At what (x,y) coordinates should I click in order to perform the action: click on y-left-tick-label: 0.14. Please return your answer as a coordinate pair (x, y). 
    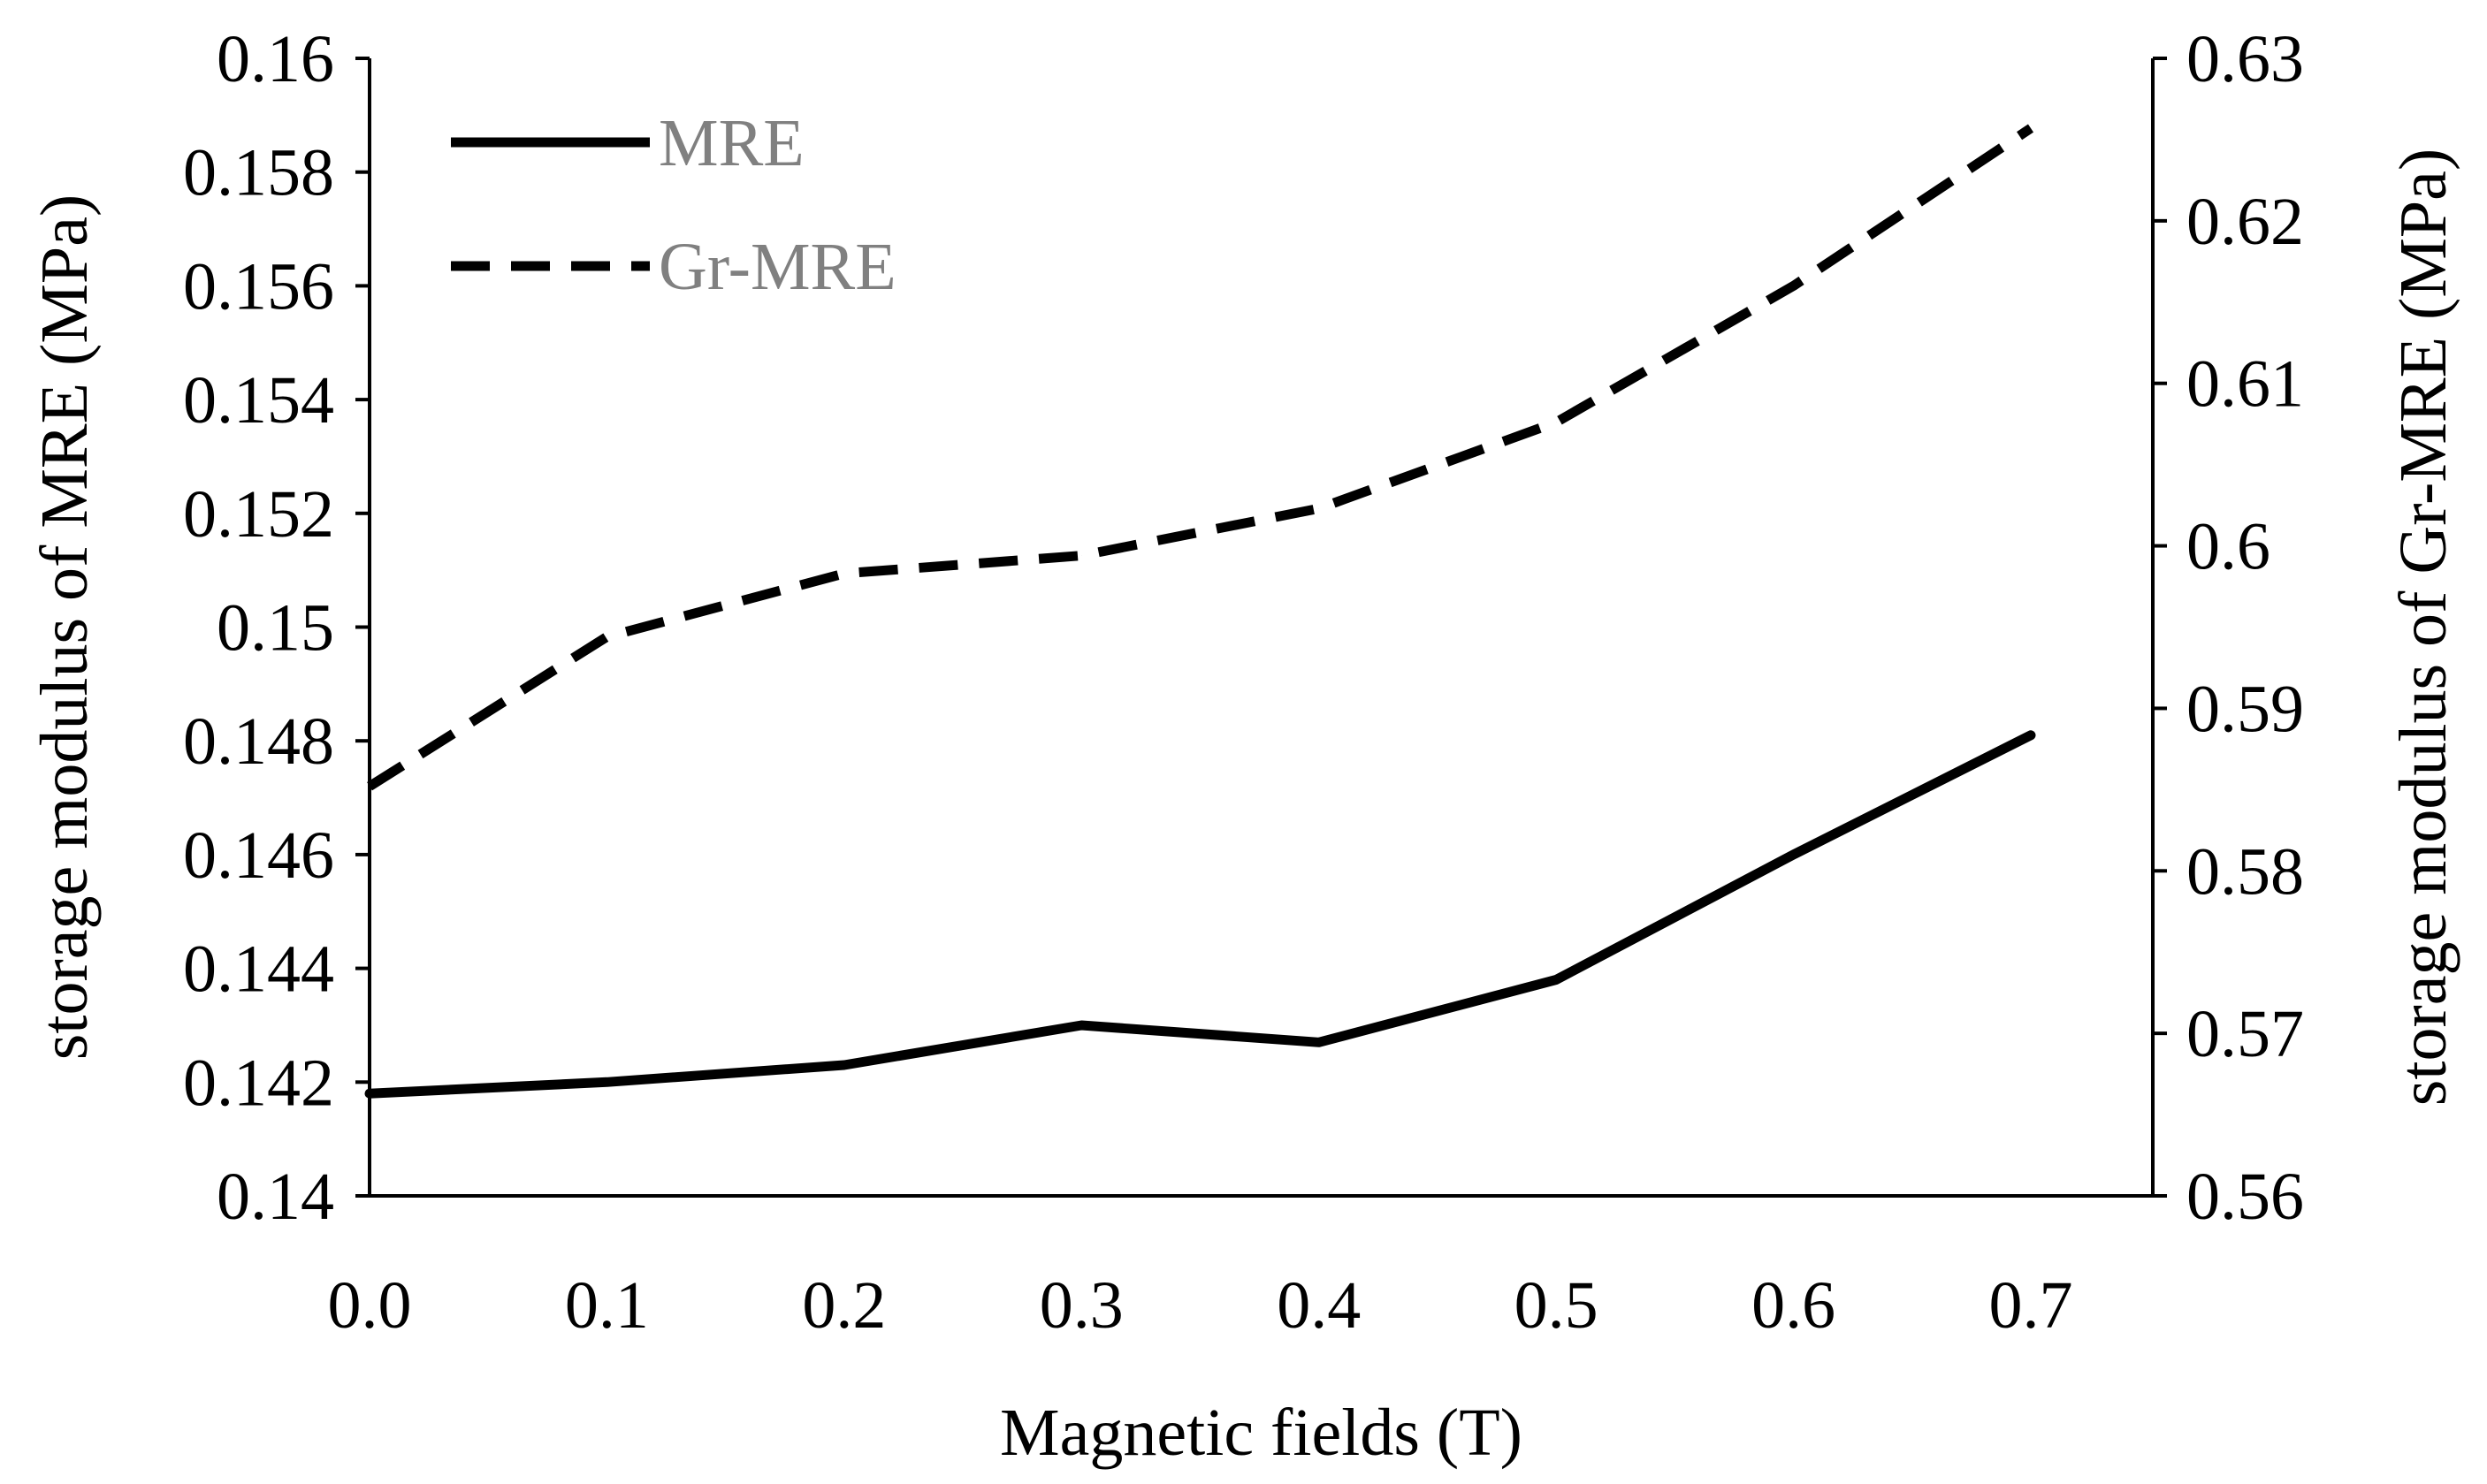
    Looking at the image, I should click on (275, 1197).